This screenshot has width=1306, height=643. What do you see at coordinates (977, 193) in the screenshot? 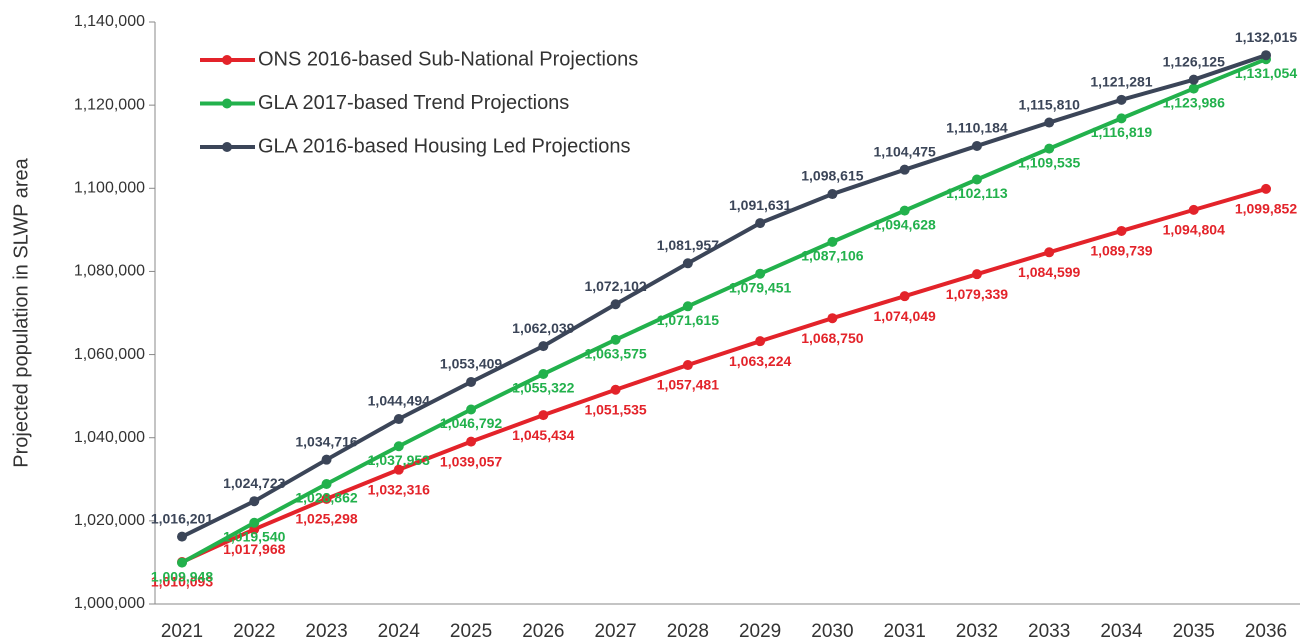
I see `value-label: 1,102,113` at bounding box center [977, 193].